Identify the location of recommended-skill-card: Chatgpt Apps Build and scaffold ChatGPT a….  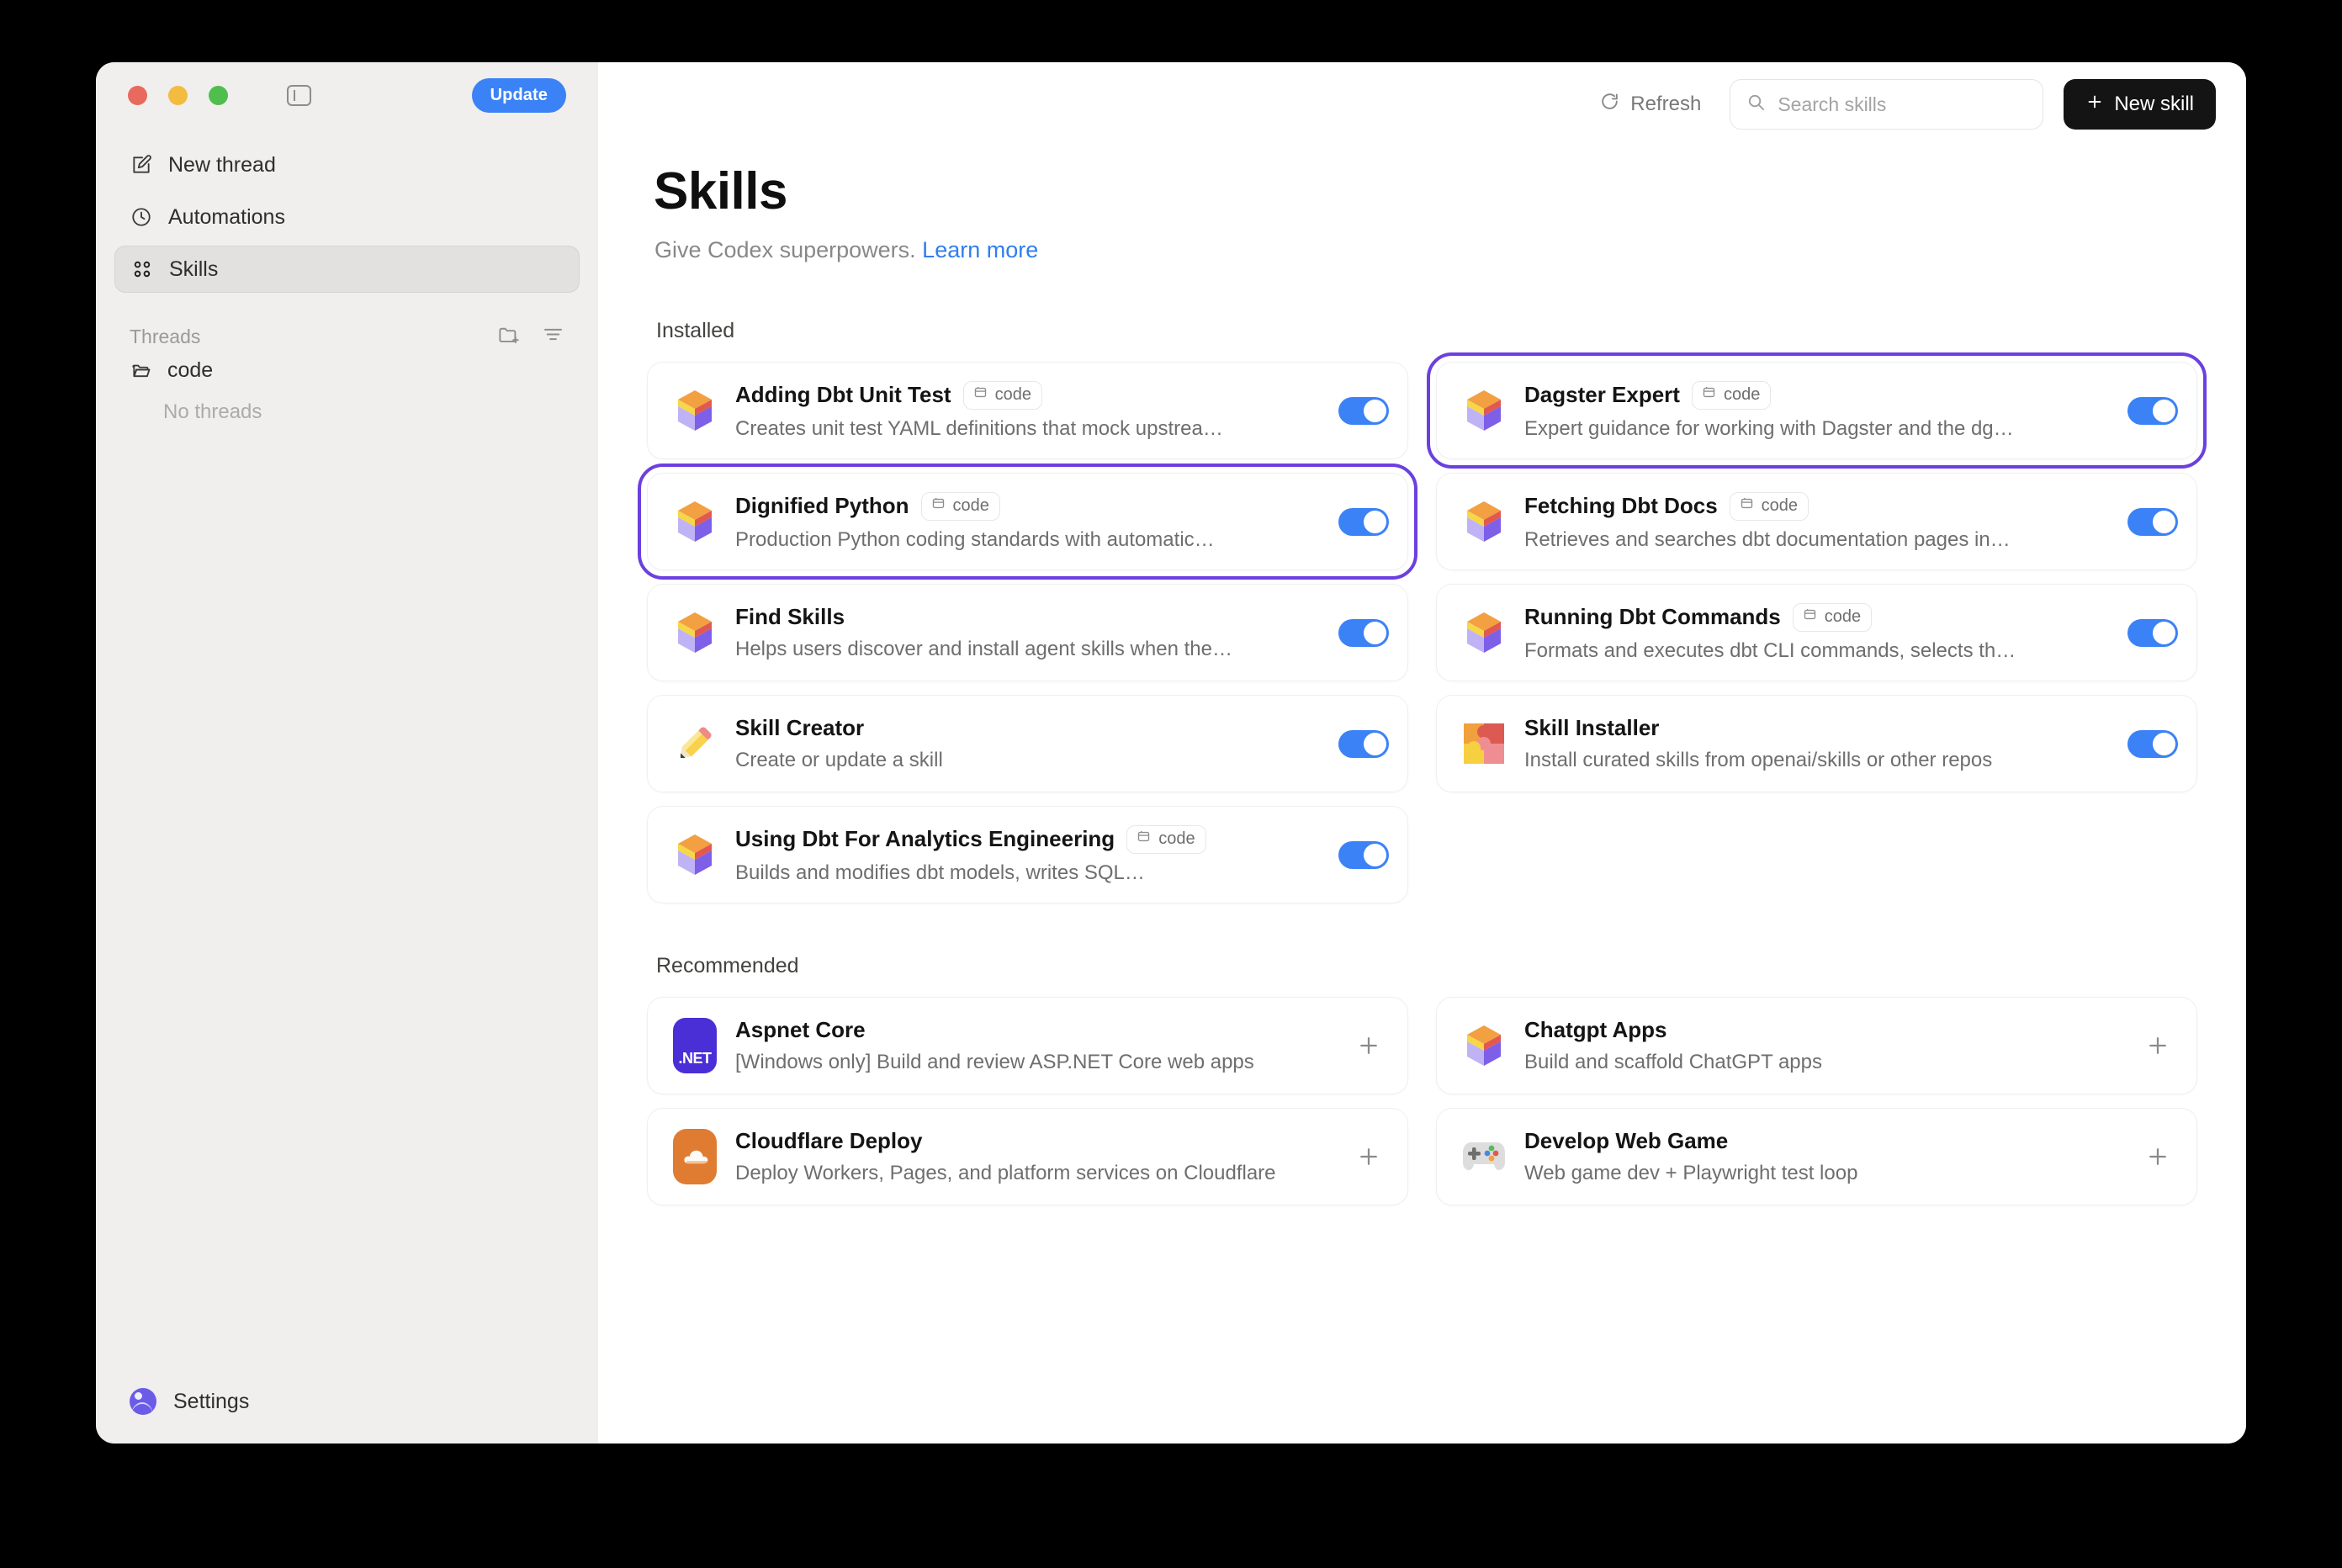
(1816, 1045).